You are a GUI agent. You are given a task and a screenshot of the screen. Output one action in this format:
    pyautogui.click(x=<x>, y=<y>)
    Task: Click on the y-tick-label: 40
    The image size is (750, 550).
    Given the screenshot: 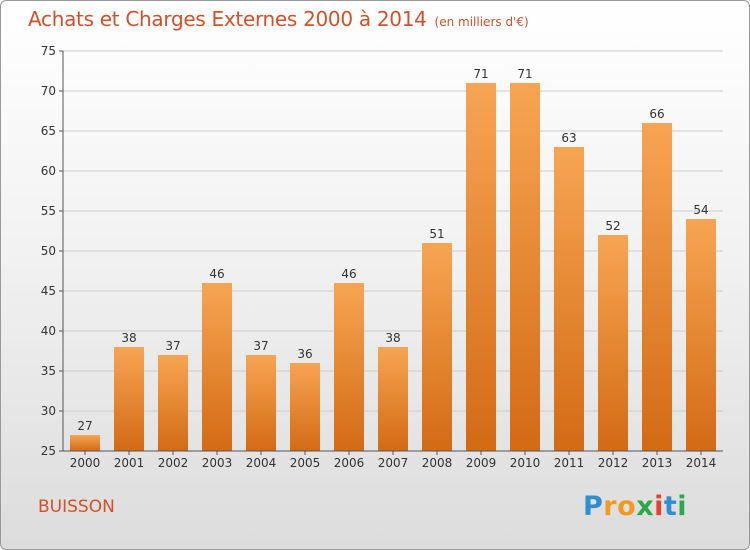 What is the action you would take?
    pyautogui.click(x=48, y=331)
    